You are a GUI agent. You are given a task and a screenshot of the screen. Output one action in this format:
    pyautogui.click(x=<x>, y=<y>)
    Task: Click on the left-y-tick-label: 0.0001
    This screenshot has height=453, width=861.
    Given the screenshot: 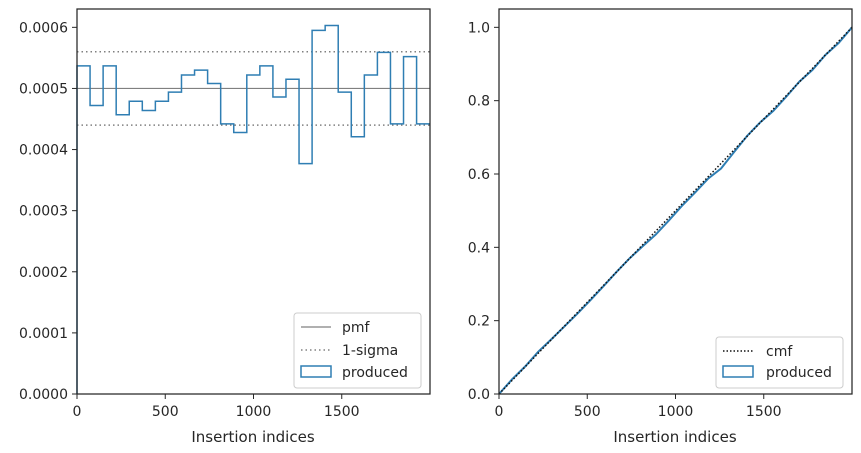 What is the action you would take?
    pyautogui.click(x=43, y=334)
    